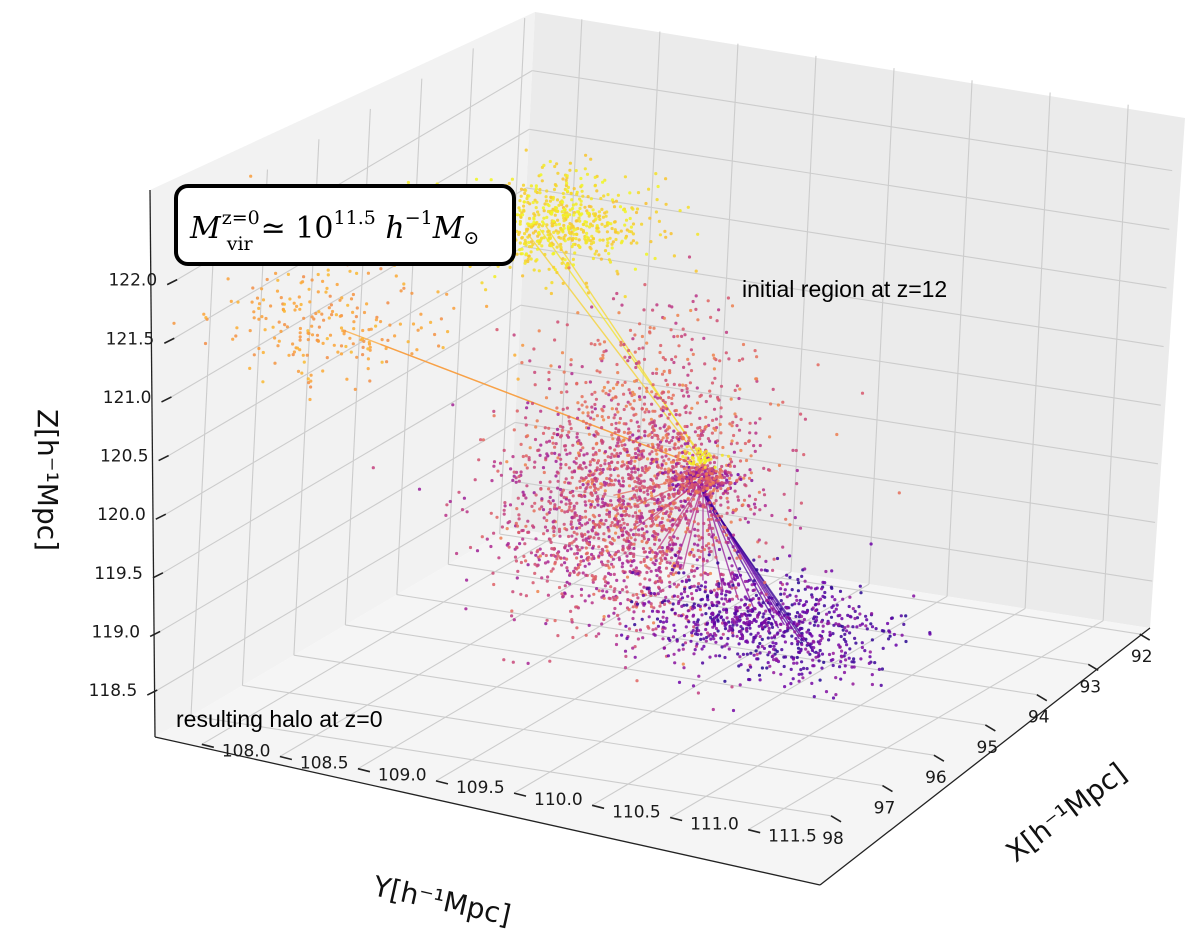 The image size is (1200, 950). I want to click on y-tick-label: 93, so click(1090, 687).